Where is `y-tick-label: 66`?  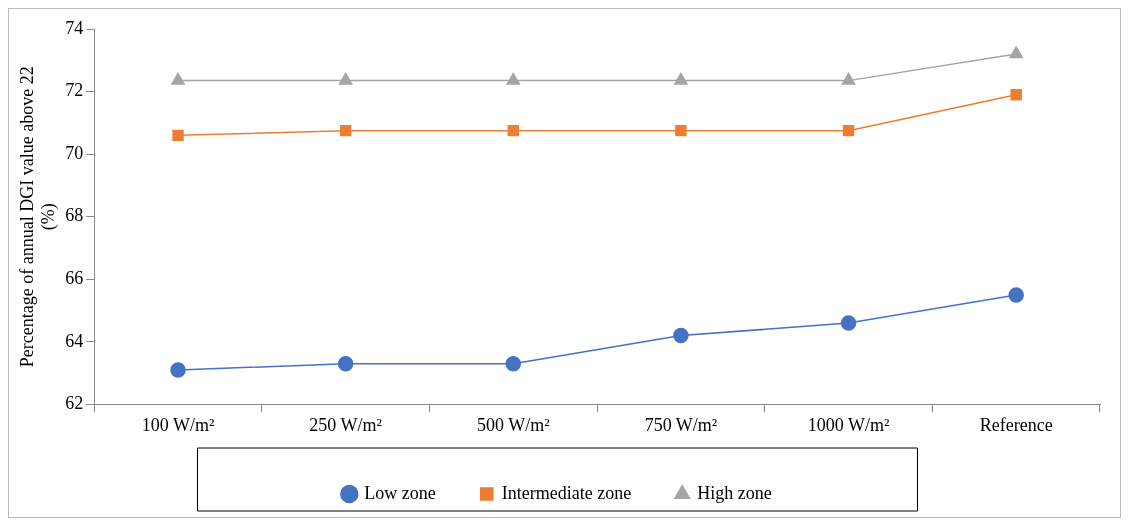 y-tick-label: 66 is located at coordinates (74, 278).